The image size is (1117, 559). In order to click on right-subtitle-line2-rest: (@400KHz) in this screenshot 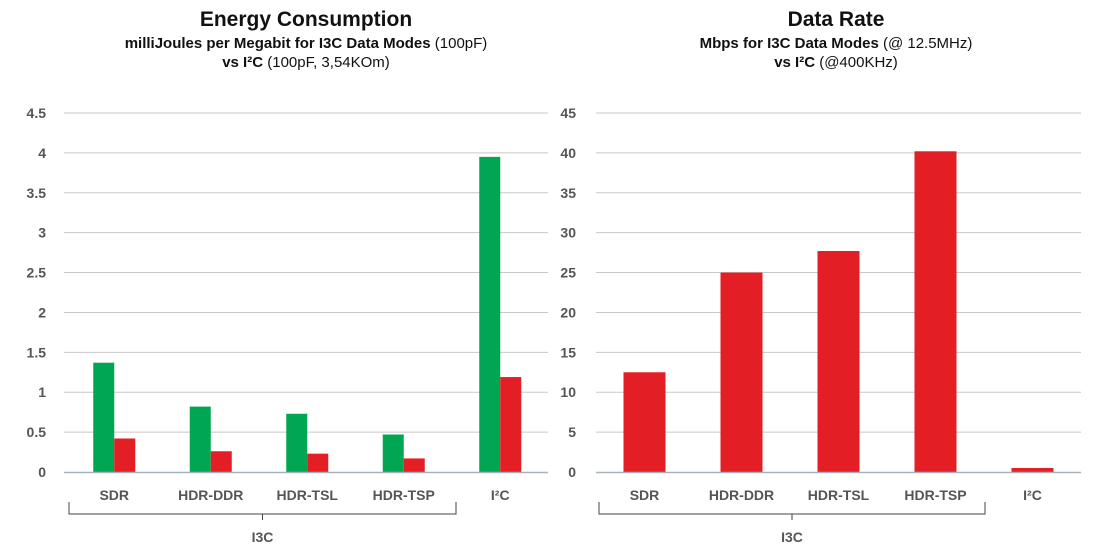, I will do `click(856, 62)`.